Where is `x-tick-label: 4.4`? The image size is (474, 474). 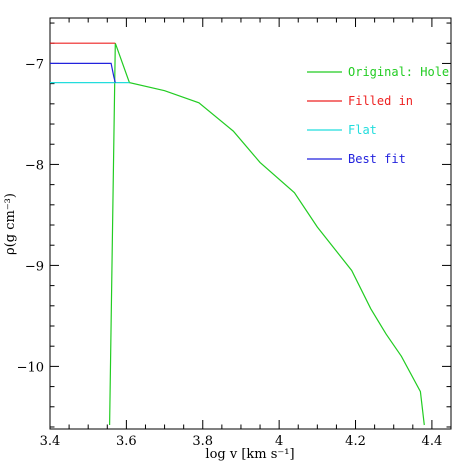
x-tick-label: 4.4 is located at coordinates (432, 441).